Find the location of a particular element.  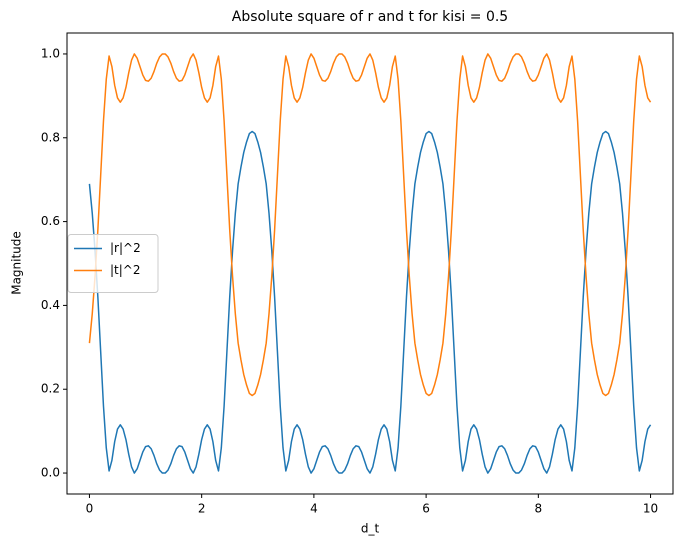

legend: |r|^2 |t|^2 is located at coordinates (113, 263).